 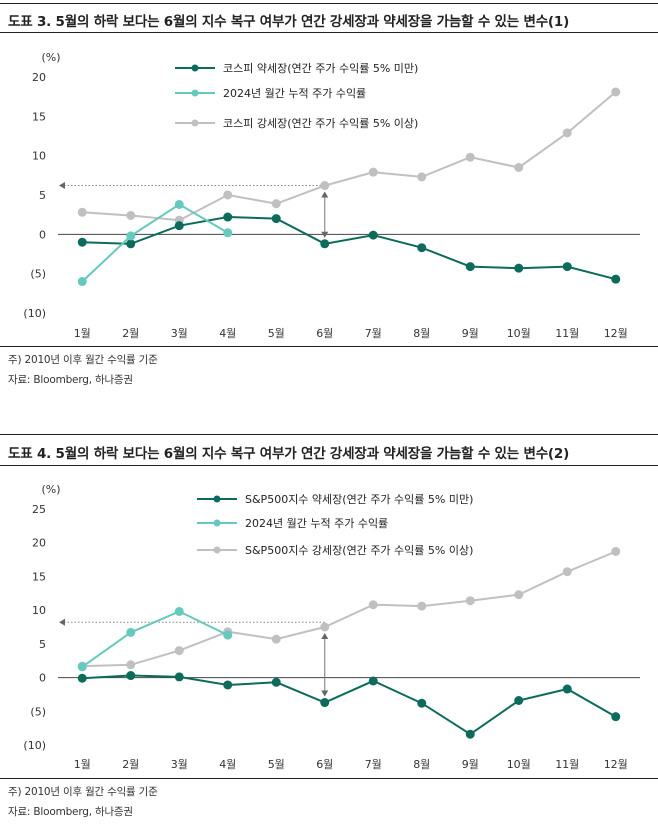 What do you see at coordinates (567, 764) in the screenshot?
I see `x-tick-label: 11월` at bounding box center [567, 764].